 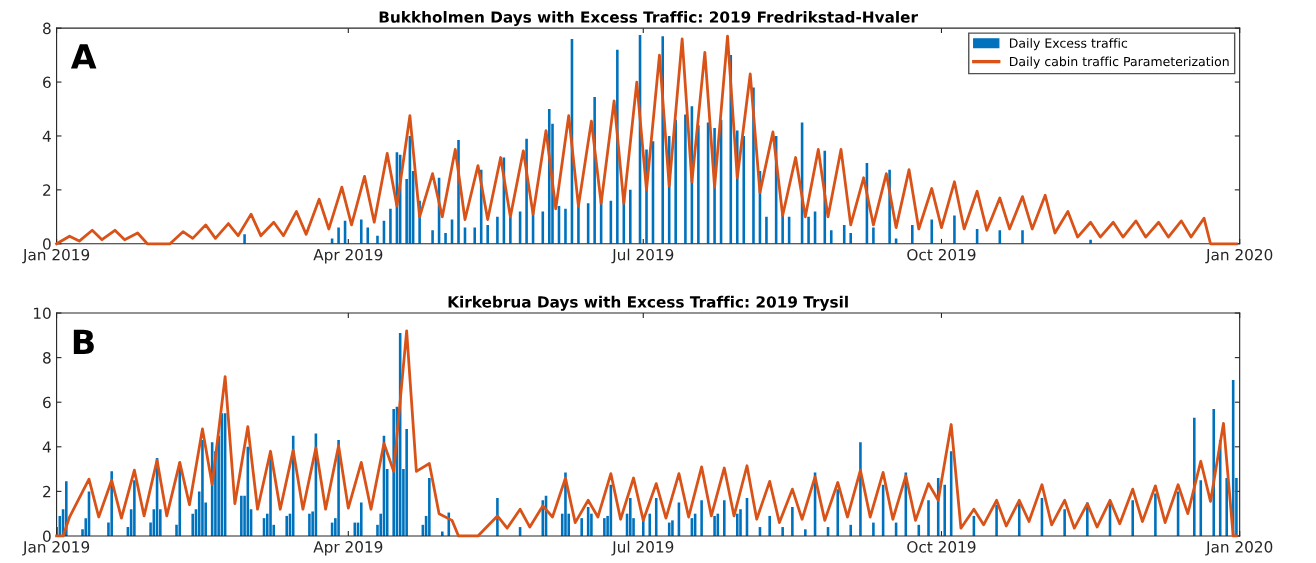 I want to click on annotation: A, so click(x=83, y=56).